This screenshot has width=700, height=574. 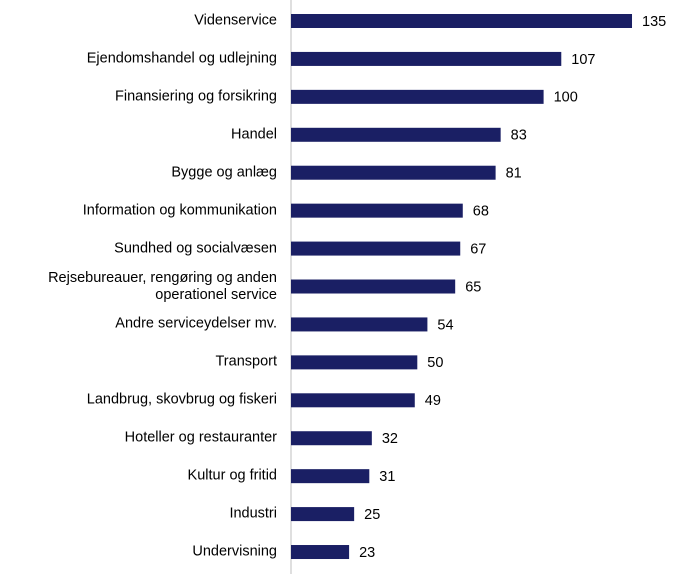 I want to click on category-label: Finansiering og forsikring, so click(x=196, y=96).